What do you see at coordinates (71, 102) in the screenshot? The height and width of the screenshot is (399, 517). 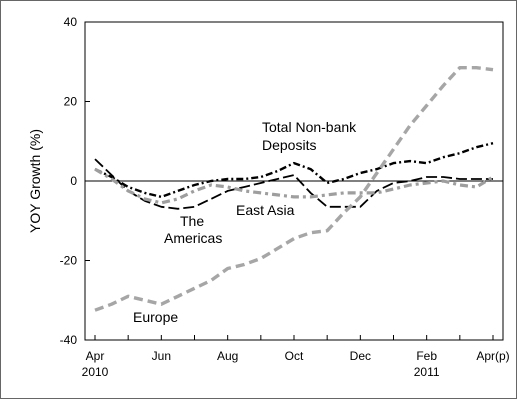 I see `y-tick-label: 20` at bounding box center [71, 102].